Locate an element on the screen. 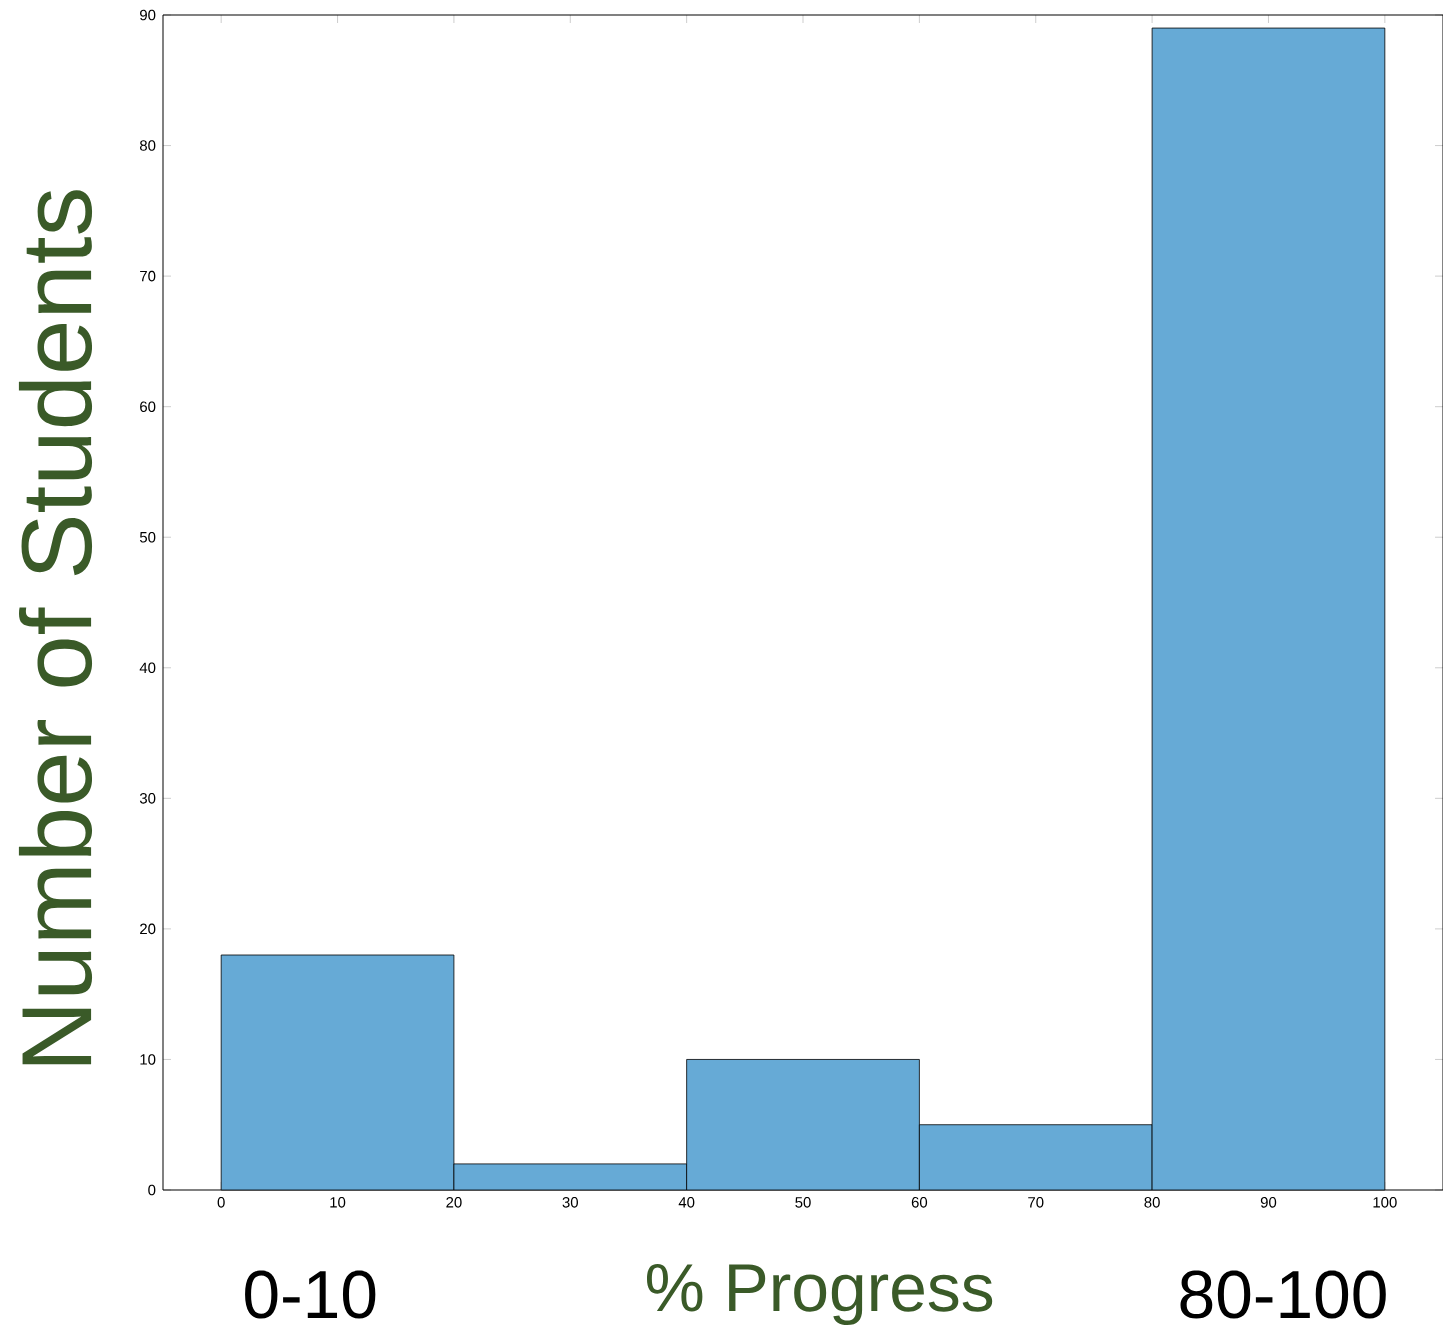  x-tick-label: 80 is located at coordinates (1152, 1202).